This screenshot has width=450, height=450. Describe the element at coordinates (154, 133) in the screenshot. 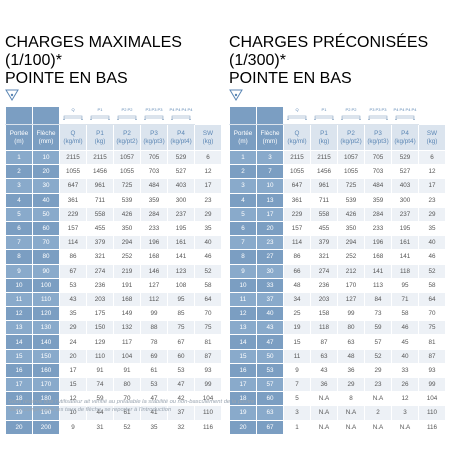

I see `column-name: P3` at that location.